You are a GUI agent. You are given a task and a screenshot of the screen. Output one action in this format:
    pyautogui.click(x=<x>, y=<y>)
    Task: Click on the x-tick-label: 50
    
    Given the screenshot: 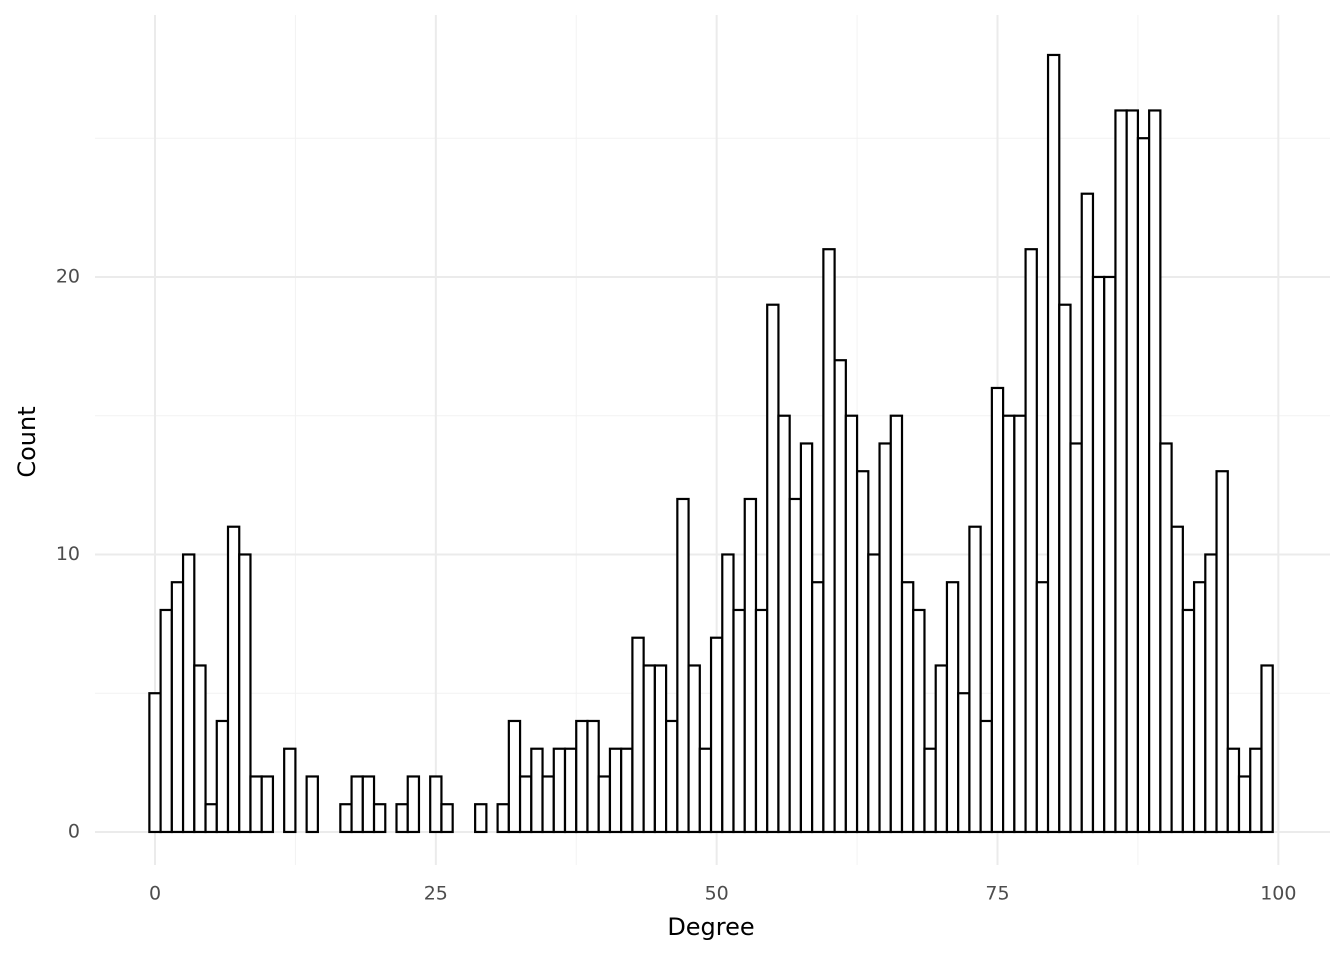 What is the action you would take?
    pyautogui.click(x=717, y=894)
    